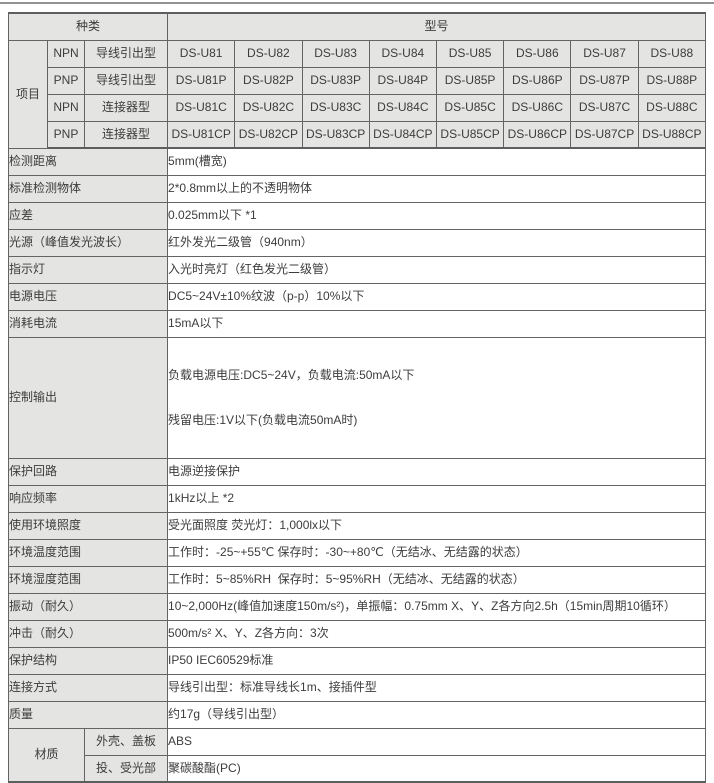 Image resolution: width=714 pixels, height=783 pixels. I want to click on spec-value: 导线引出型：标准导线长1m、接插件型, so click(436, 687).